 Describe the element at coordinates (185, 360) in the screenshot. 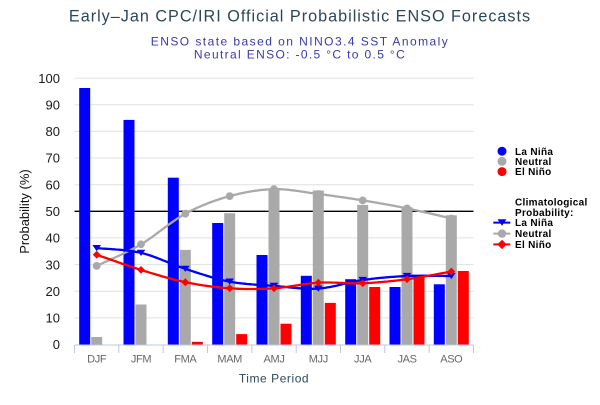

I see `svg-text: FMA` at that location.